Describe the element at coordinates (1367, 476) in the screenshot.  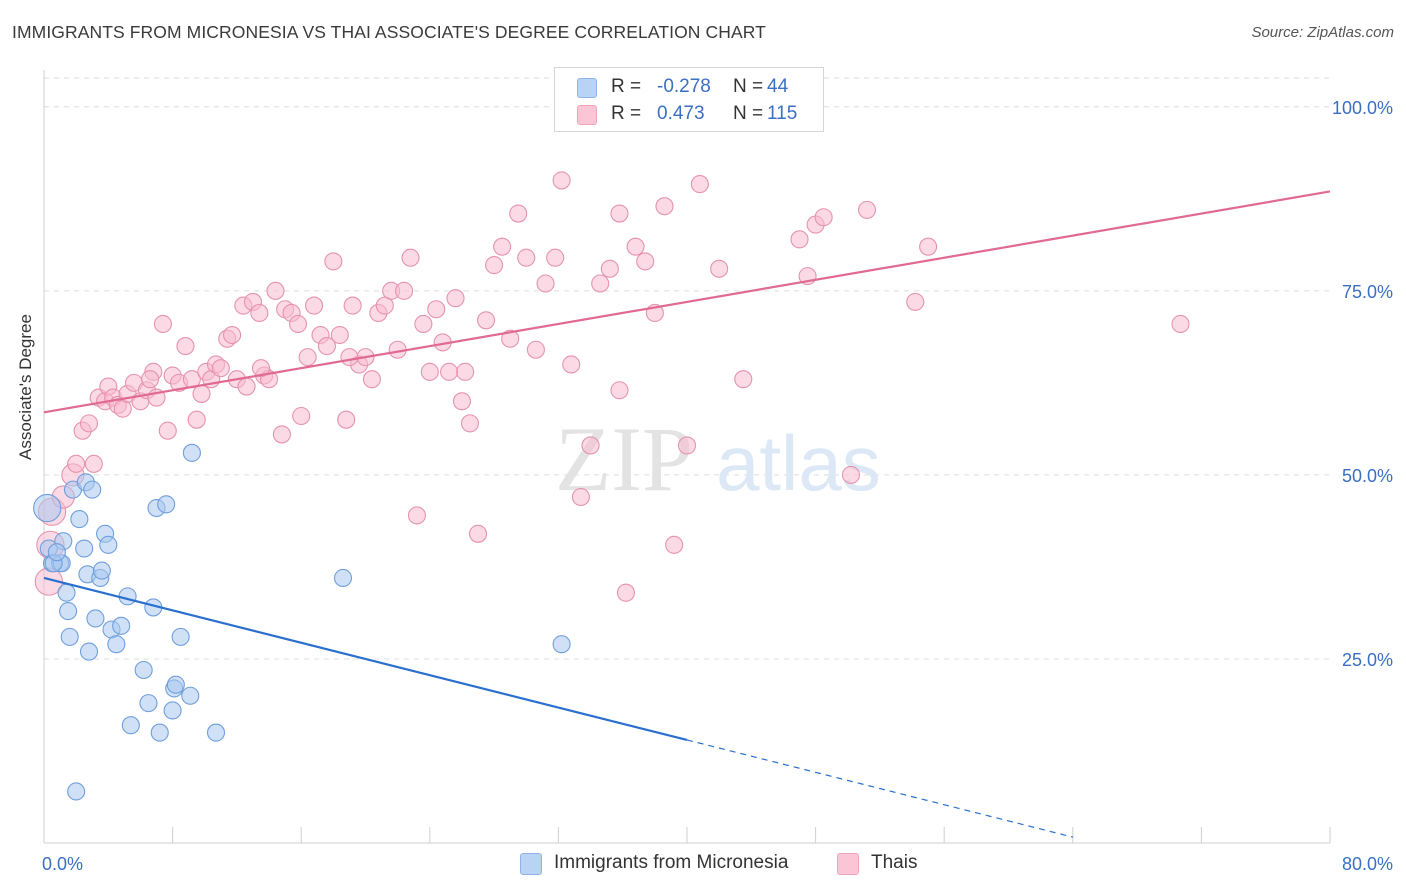
I see `y-tick-label: 50.0%` at that location.